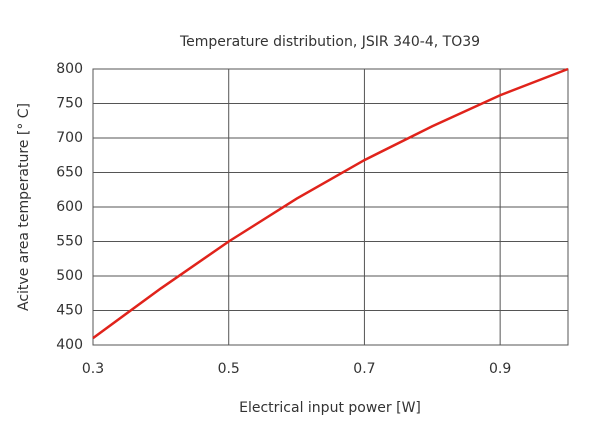  I want to click on x-tick-label: 0.9, so click(500, 369).